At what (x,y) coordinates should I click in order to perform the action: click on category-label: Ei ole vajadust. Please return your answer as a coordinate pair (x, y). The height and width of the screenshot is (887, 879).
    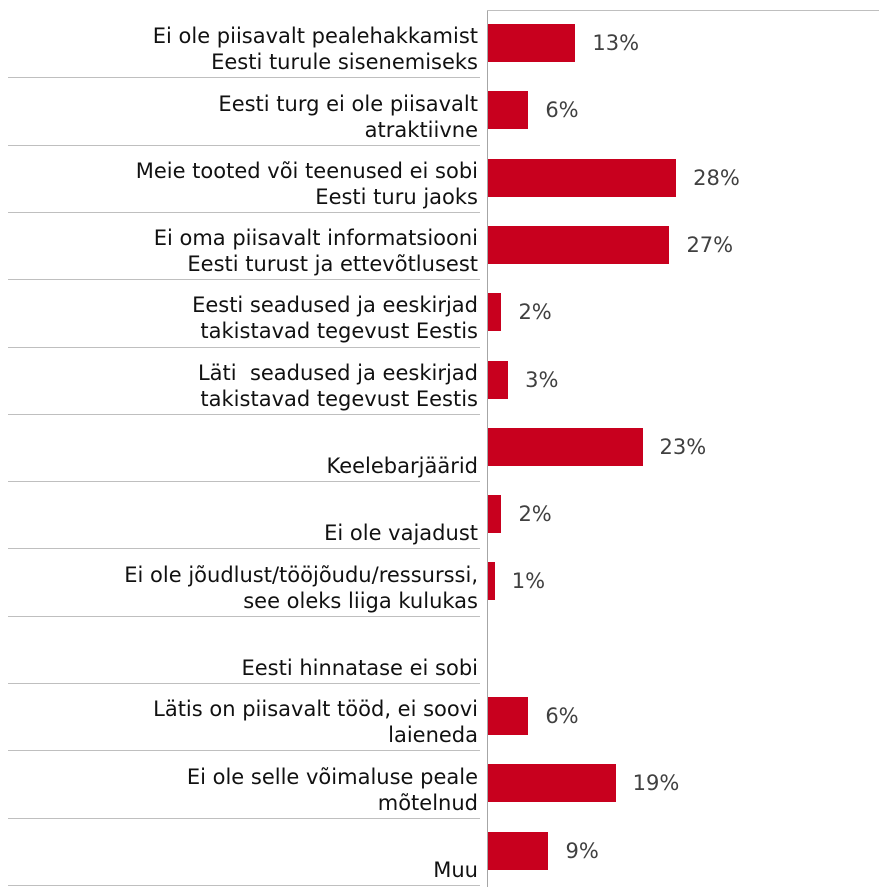
    Looking at the image, I should click on (401, 533).